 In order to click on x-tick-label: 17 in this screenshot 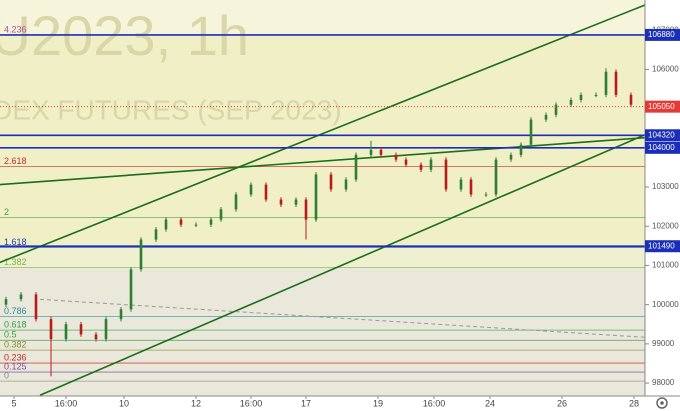, I will do `click(306, 403)`.